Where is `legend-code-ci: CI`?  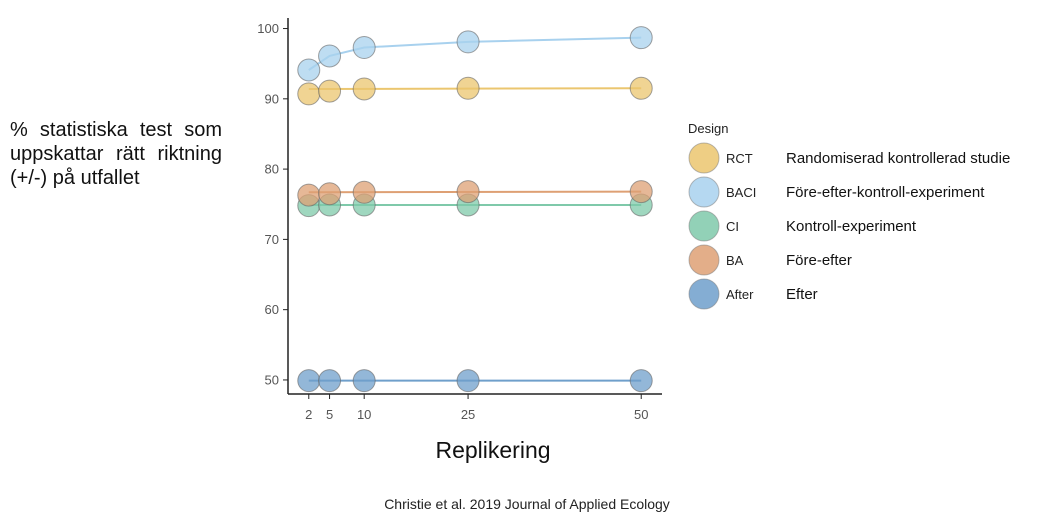 legend-code-ci: CI is located at coordinates (732, 226).